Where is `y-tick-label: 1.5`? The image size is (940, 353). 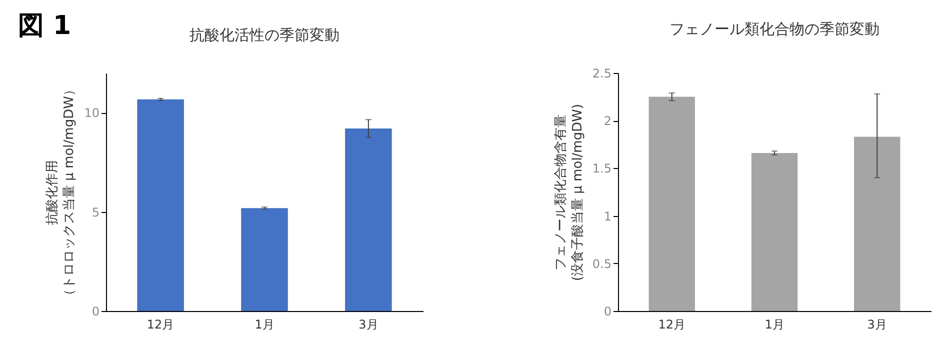 y-tick-label: 1.5 is located at coordinates (602, 169).